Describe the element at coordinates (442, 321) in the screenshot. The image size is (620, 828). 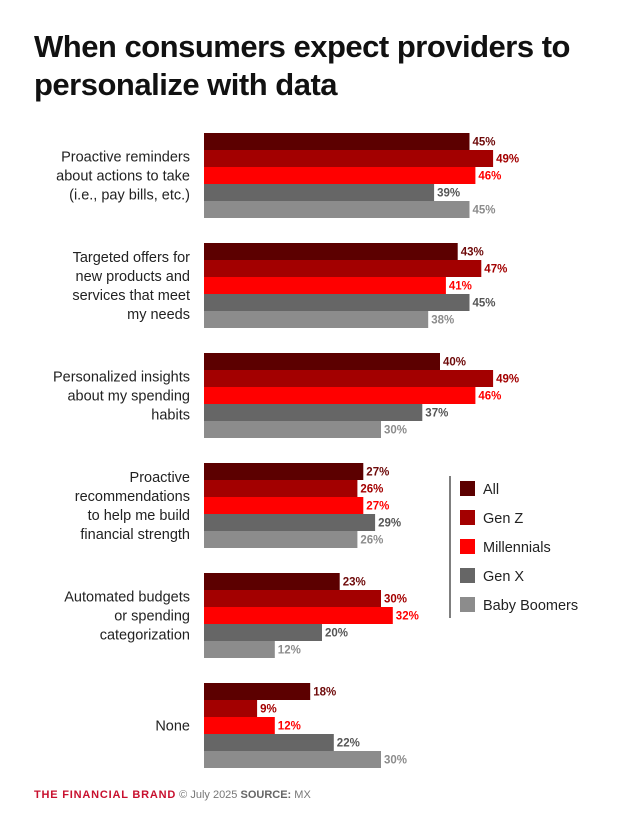
I see `data-label: 38%` at that location.